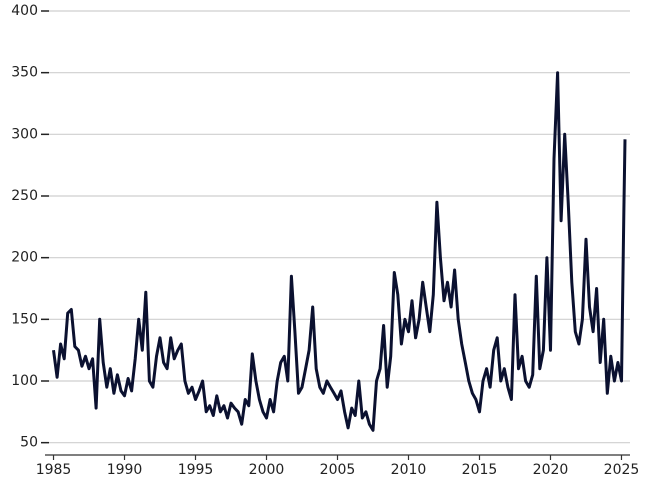 This screenshot has height=489, width=650. What do you see at coordinates (54, 470) in the screenshot?
I see `x-tick-label: 1985` at bounding box center [54, 470].